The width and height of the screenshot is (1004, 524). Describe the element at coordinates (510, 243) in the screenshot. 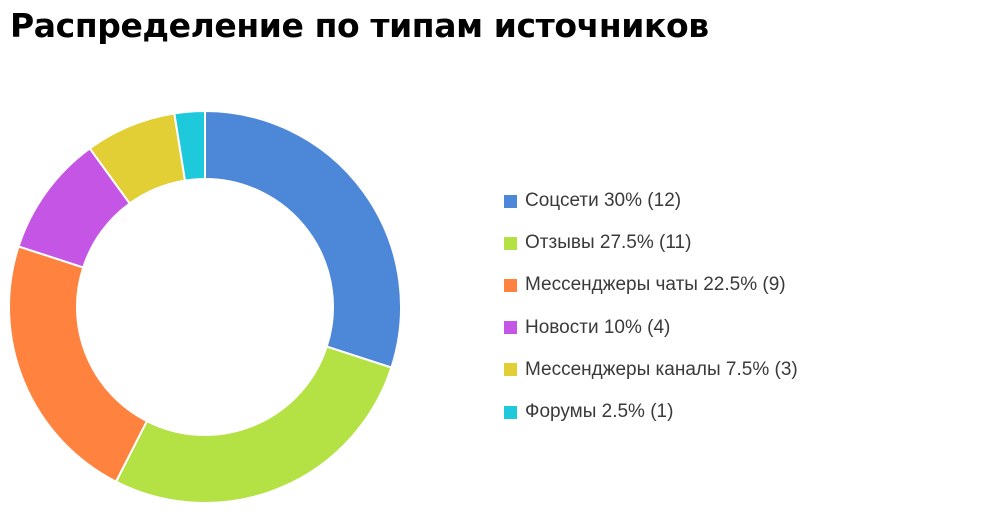

I see `legend-swatch-otzyvy` at that location.